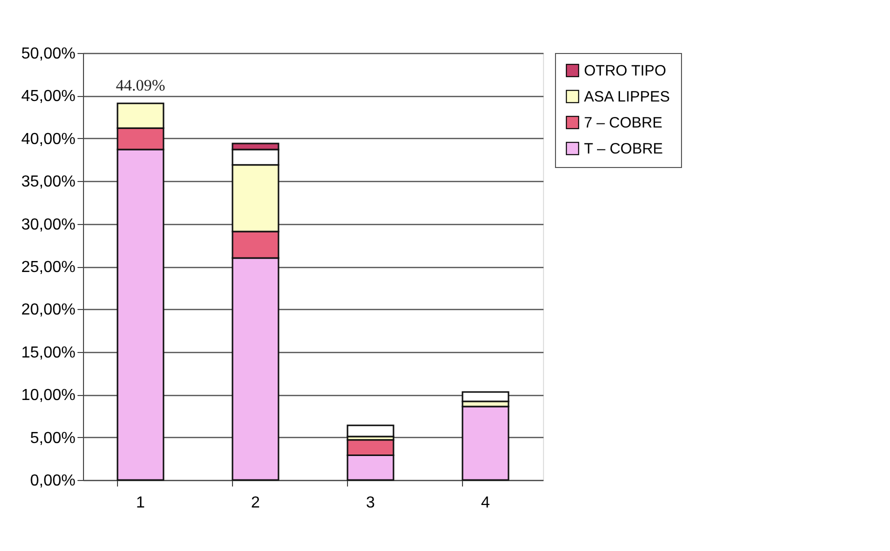 This screenshot has width=890, height=551. I want to click on y-tick-label: 15,00%, so click(48, 353).